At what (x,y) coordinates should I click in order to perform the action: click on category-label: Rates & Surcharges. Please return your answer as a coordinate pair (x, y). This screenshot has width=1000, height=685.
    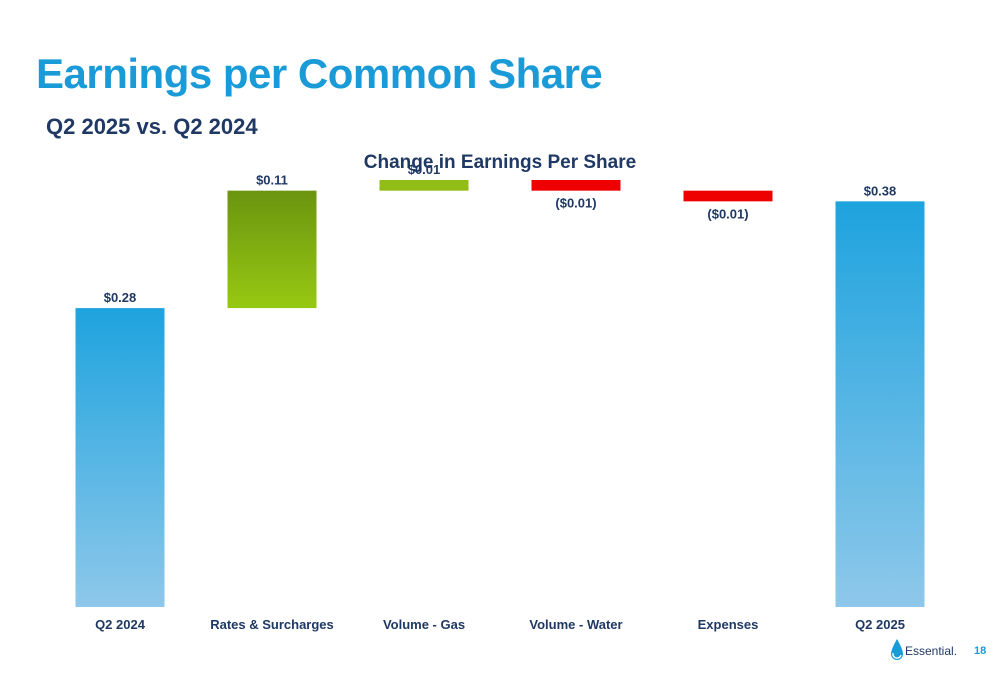
    Looking at the image, I should click on (272, 624).